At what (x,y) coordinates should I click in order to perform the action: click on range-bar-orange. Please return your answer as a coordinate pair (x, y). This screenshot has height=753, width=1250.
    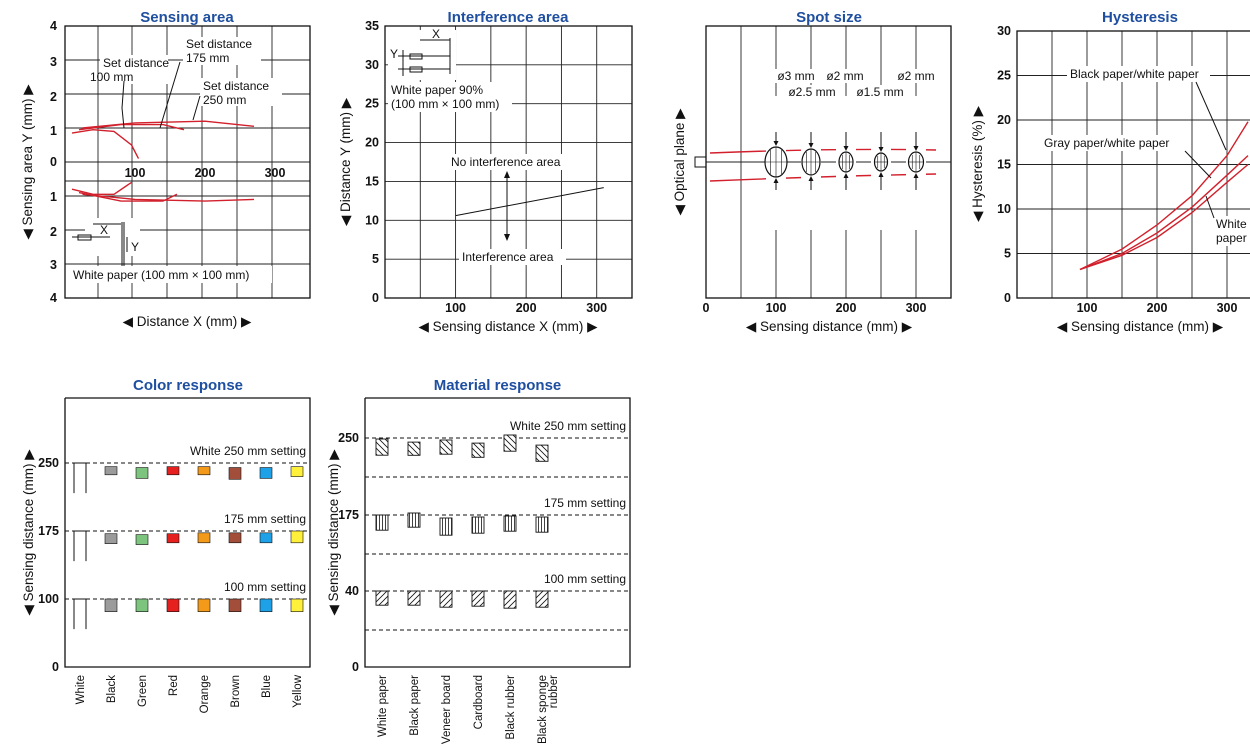
    Looking at the image, I should click on (204, 605).